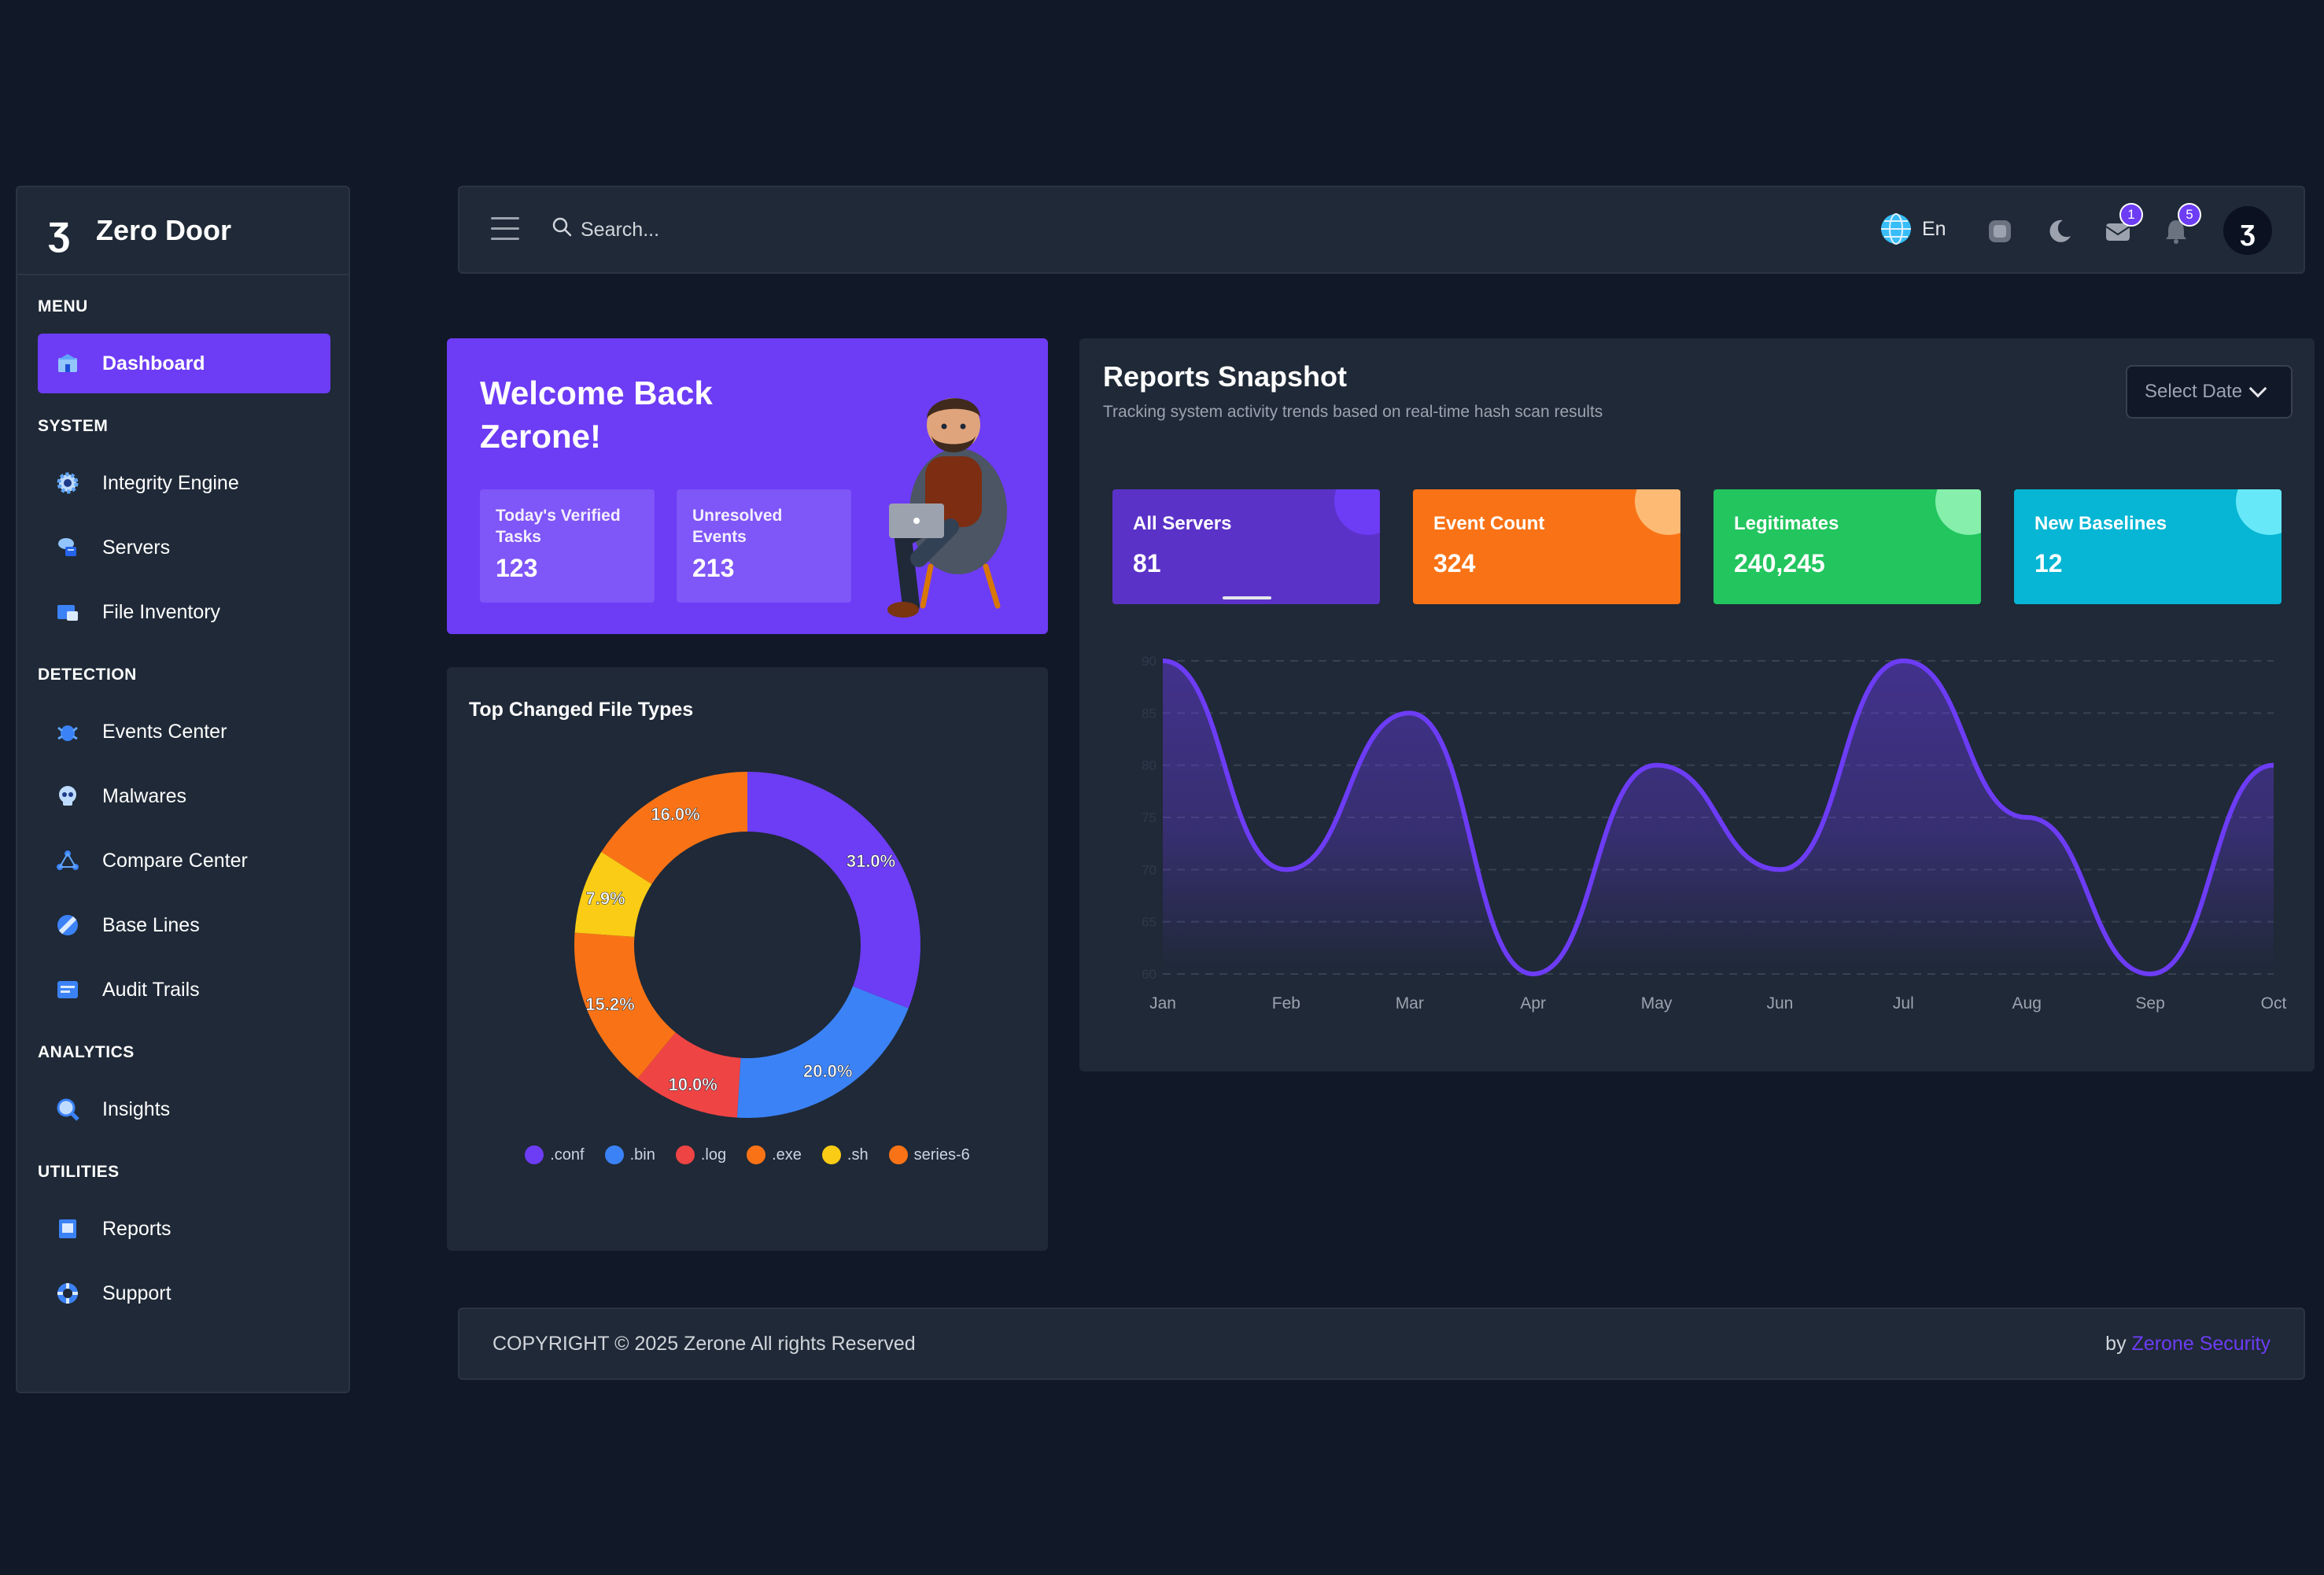  What do you see at coordinates (184, 1109) in the screenshot?
I see `sidebar-item-insights: Insights` at bounding box center [184, 1109].